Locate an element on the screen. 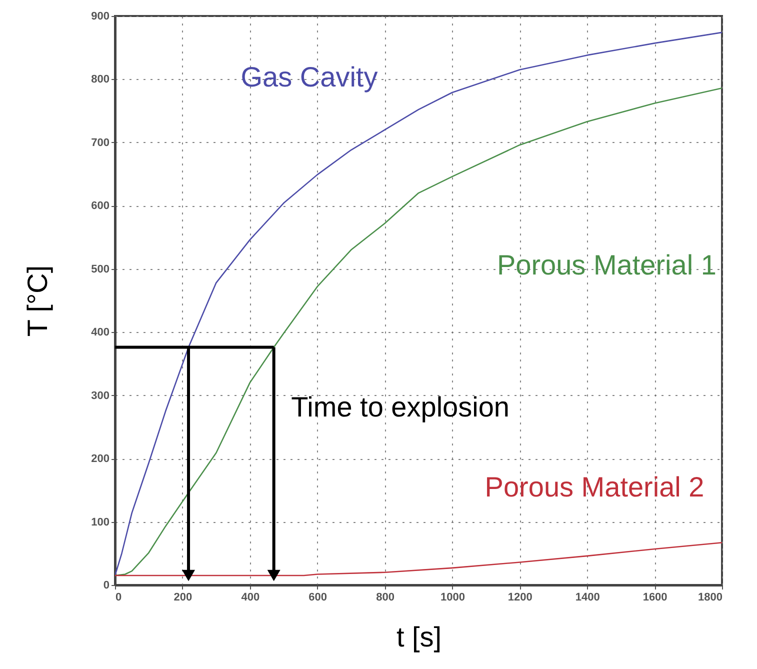 This screenshot has height=669, width=757. series-label: Porous Material 2 is located at coordinates (594, 486).